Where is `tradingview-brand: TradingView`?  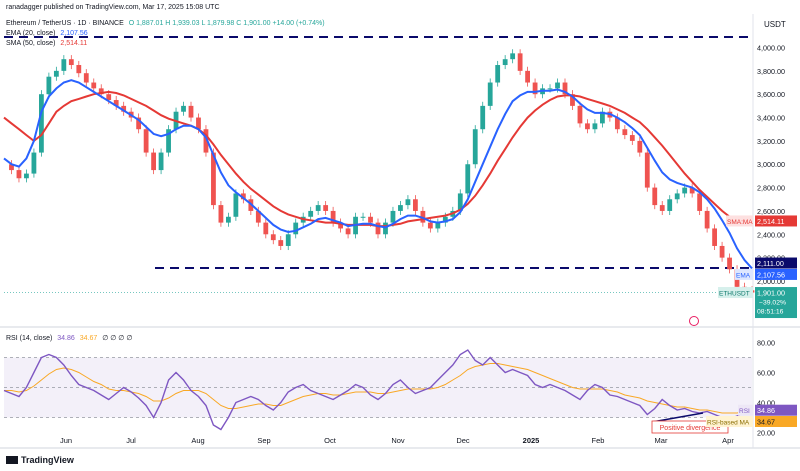 tradingview-brand: TradingView is located at coordinates (47, 460).